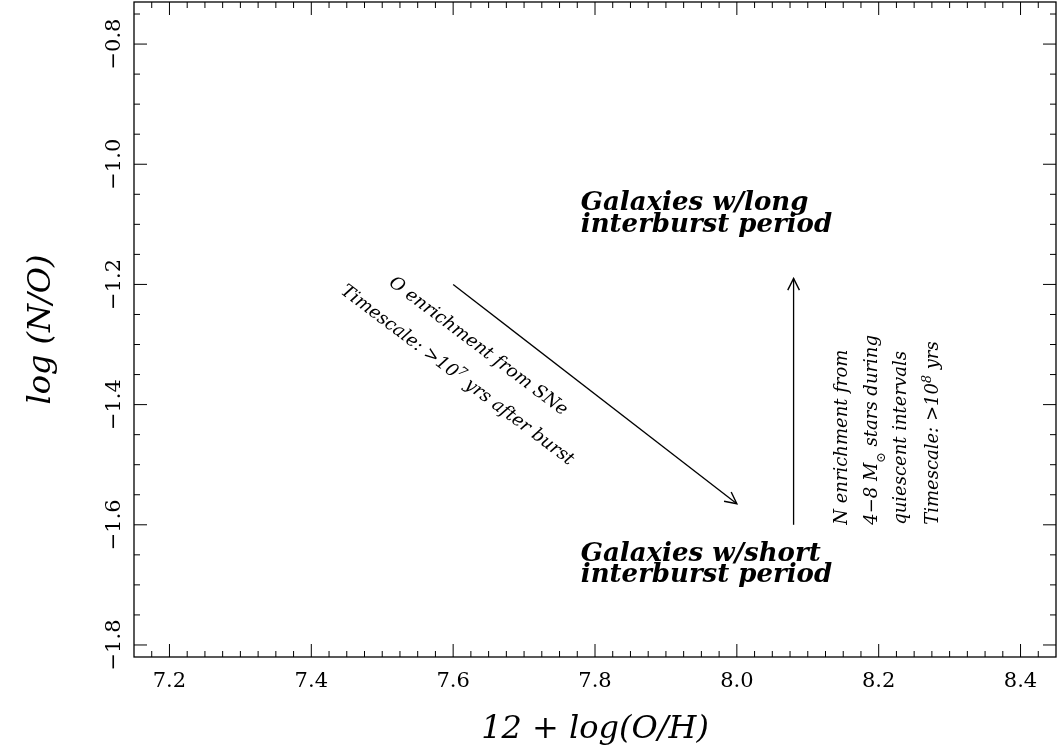 This screenshot has height=750, width=1058. I want to click on annotation: quiescent intervals, so click(900, 438).